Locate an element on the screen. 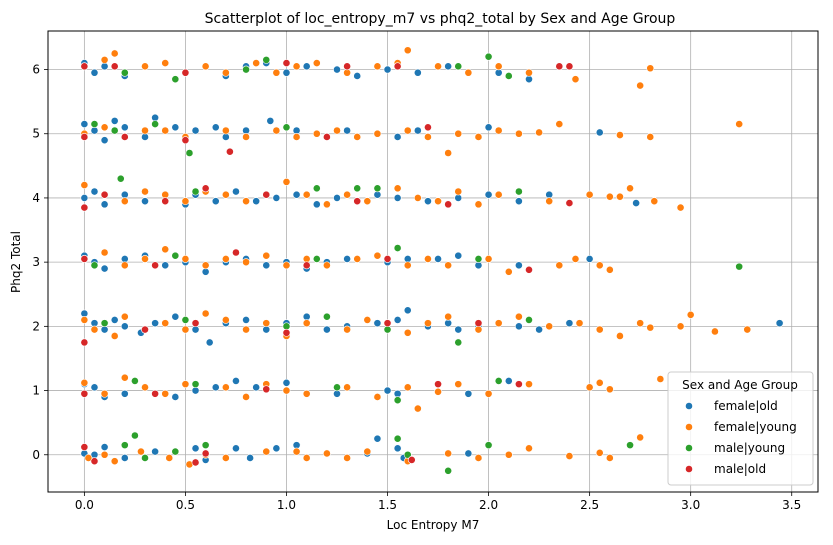  x-tick-label: 0.0 is located at coordinates (84, 505).